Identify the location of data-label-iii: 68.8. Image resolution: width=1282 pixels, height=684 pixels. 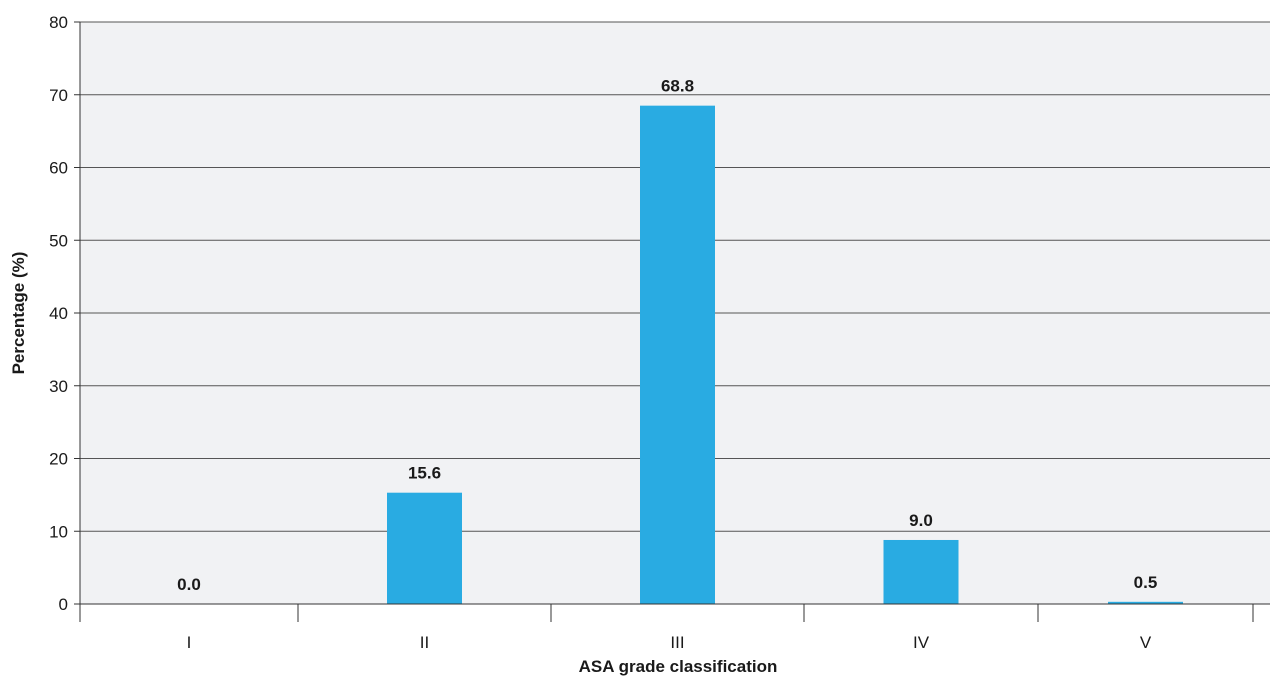
(677, 86).